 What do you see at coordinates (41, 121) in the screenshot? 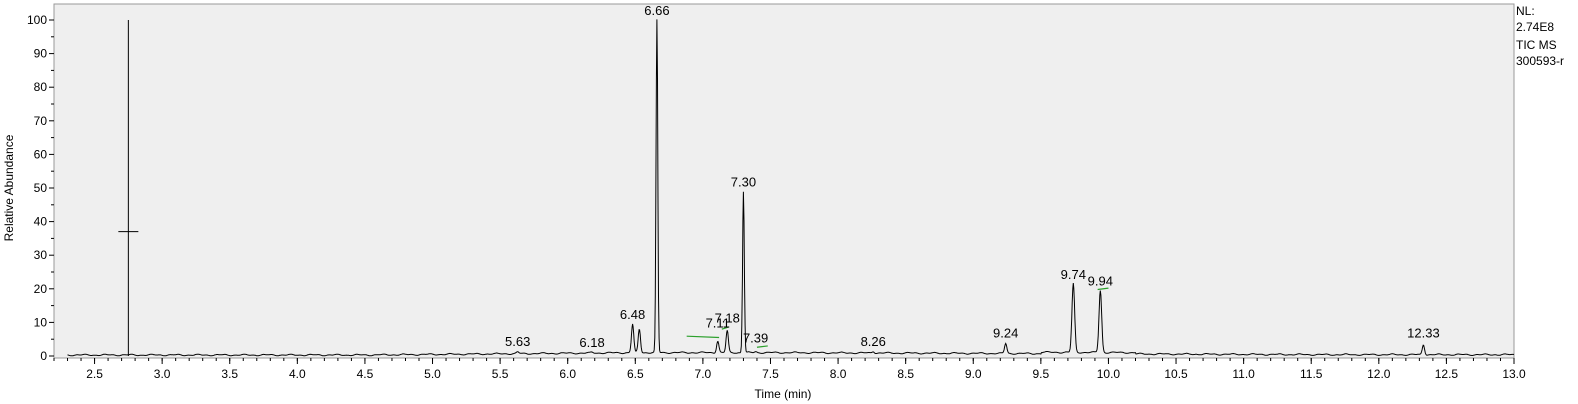
I see `y-tick-label: 70` at bounding box center [41, 121].